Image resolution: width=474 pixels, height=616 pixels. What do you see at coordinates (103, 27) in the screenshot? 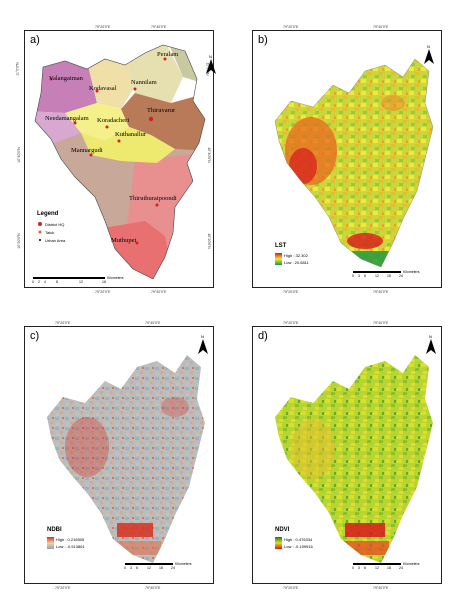
I see `tick-a-top-1: 79°20'0"E` at bounding box center [103, 27].